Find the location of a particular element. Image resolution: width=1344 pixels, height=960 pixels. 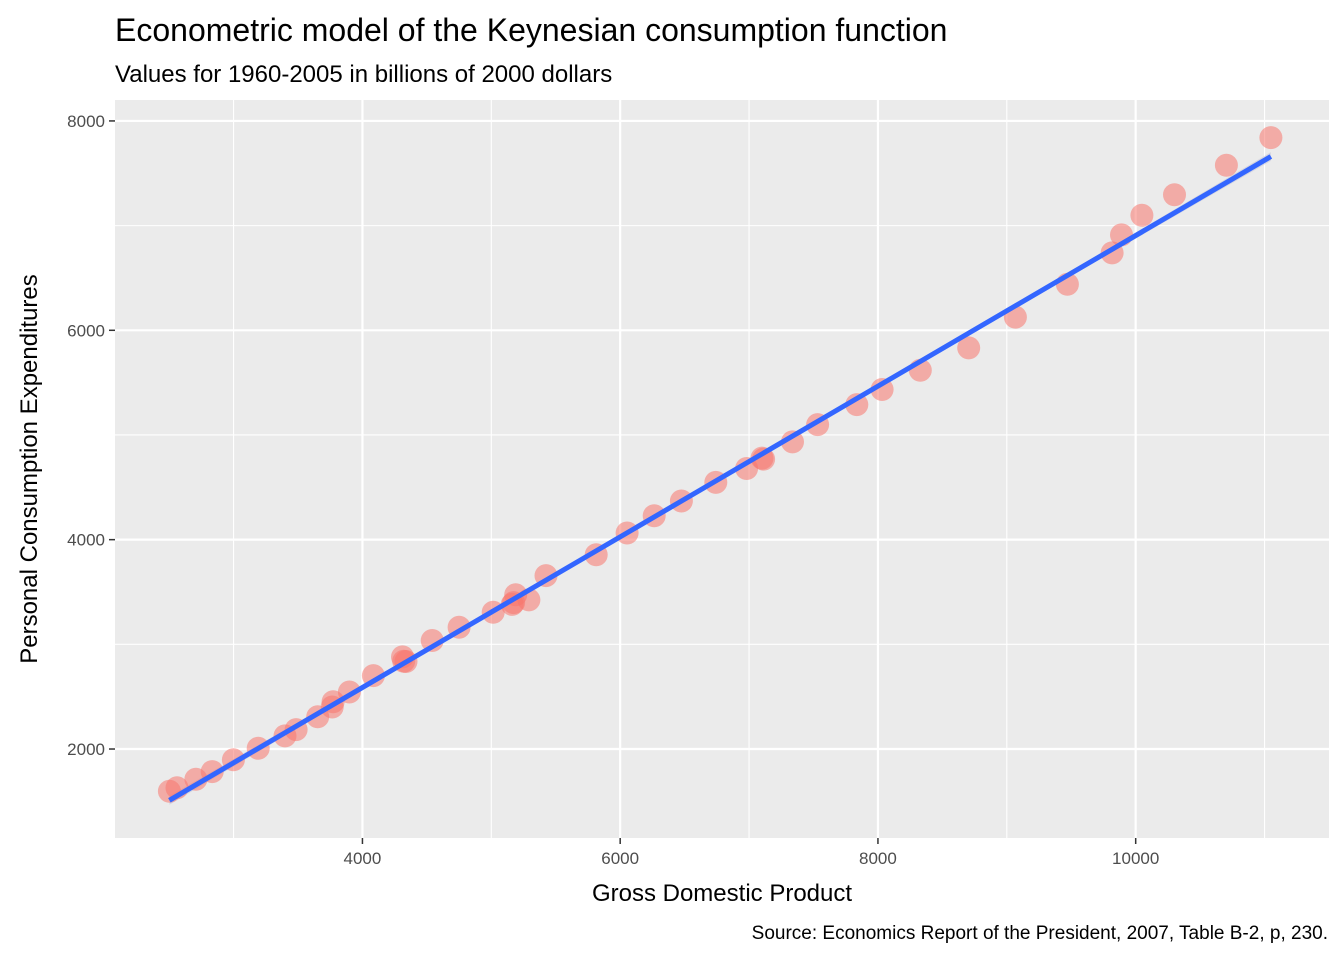

y-tick-label: 8000 is located at coordinates (86, 121).